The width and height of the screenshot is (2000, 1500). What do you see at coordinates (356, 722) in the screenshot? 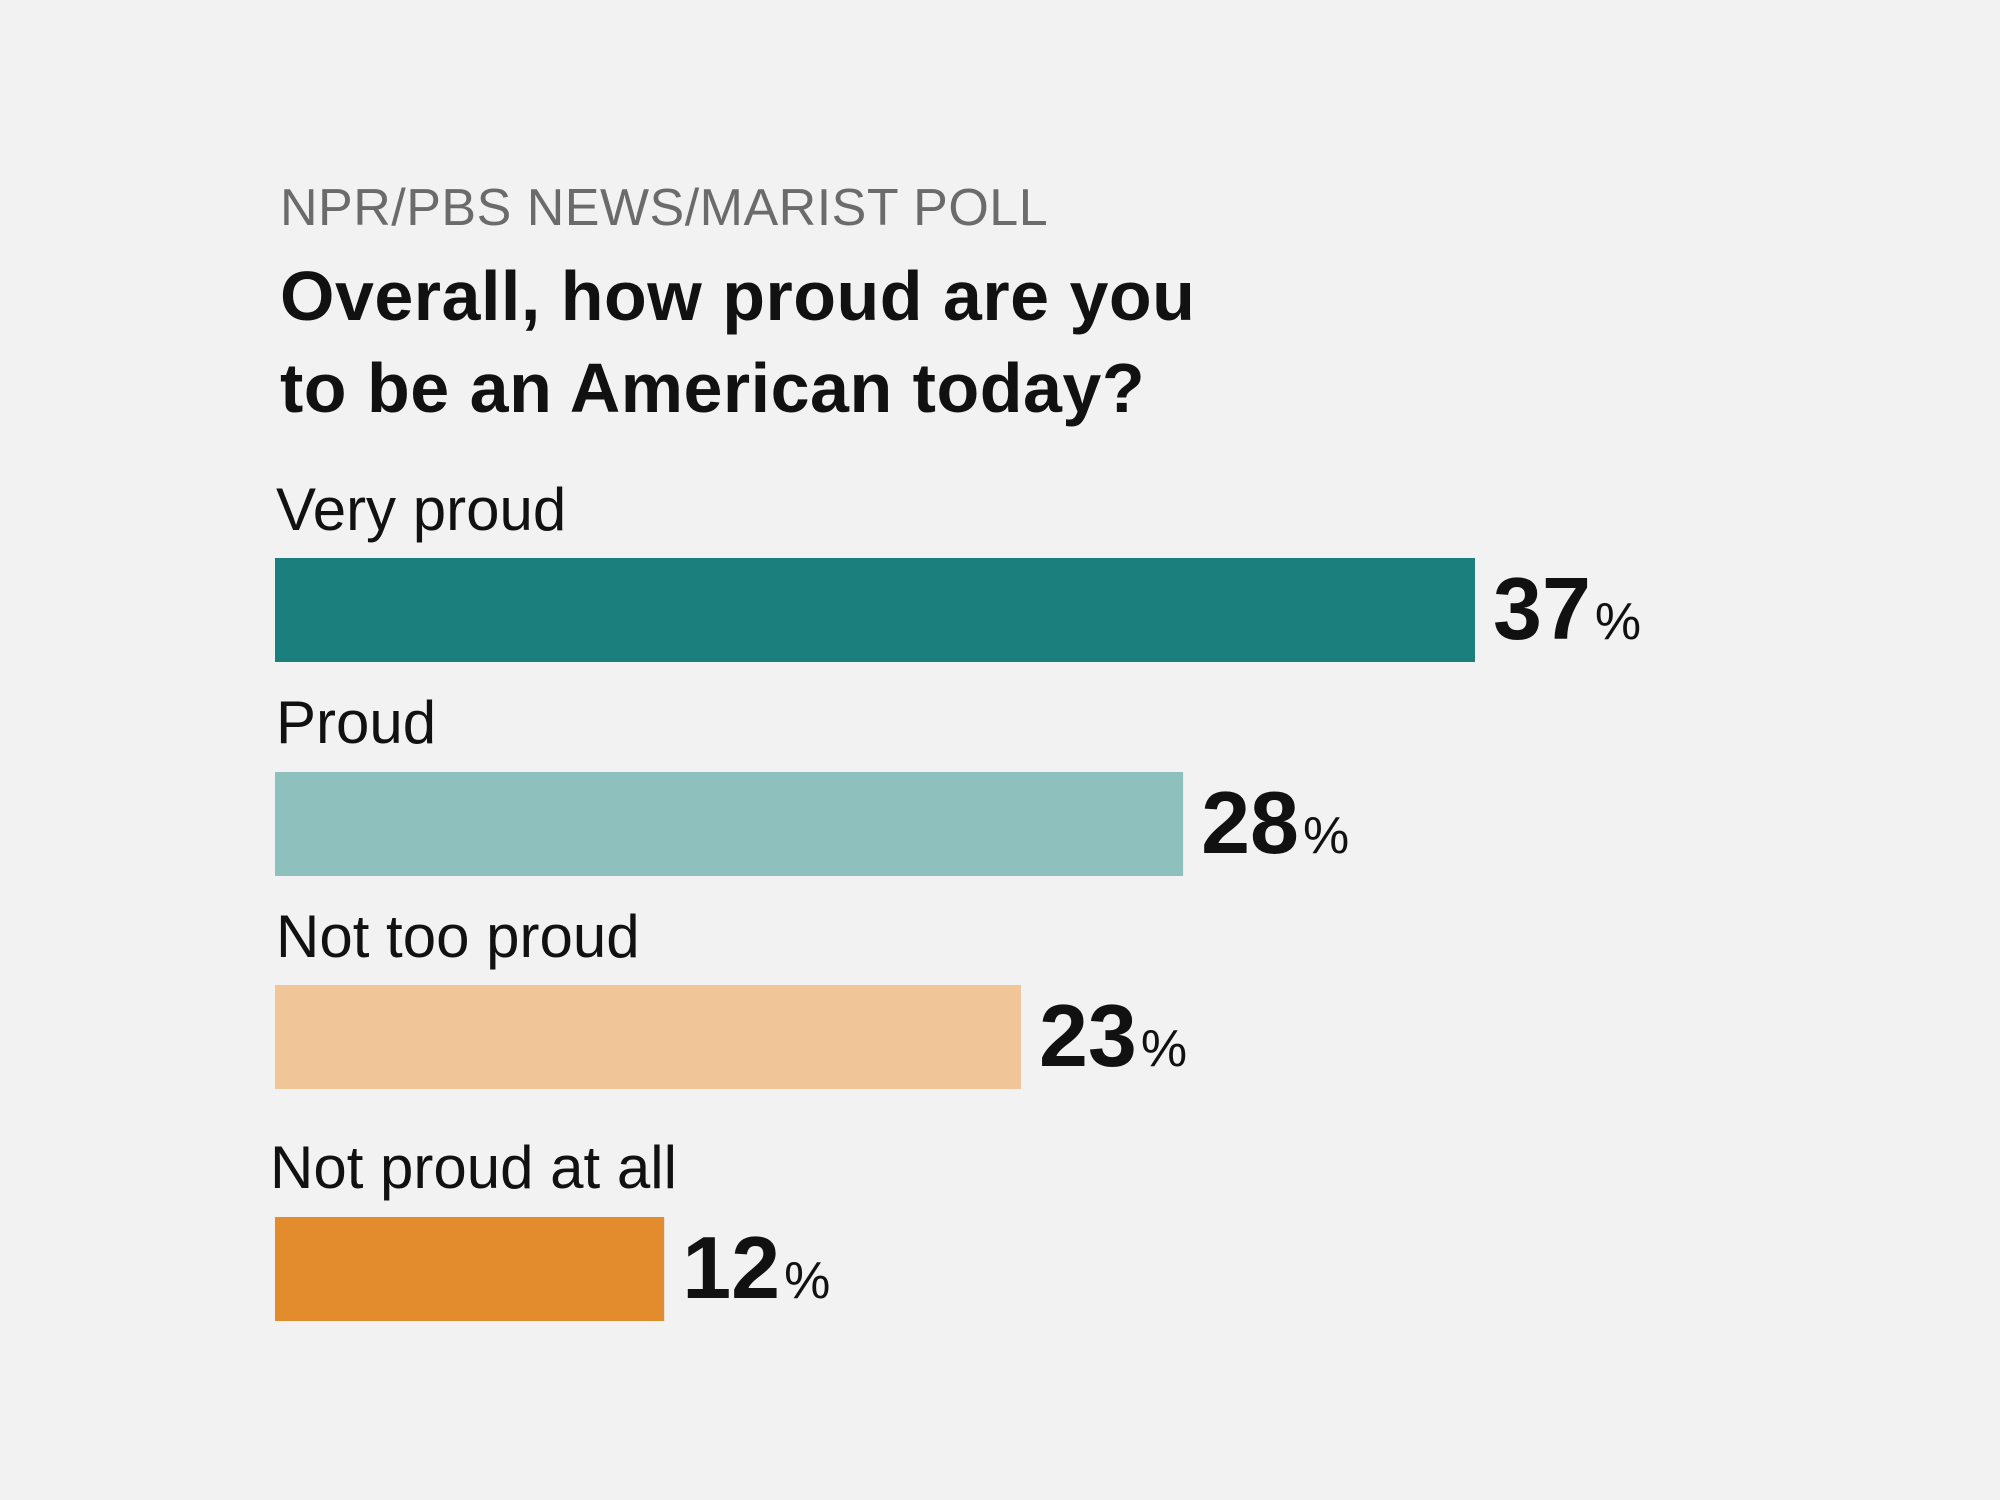
I see `category-label-proud: Proud` at bounding box center [356, 722].